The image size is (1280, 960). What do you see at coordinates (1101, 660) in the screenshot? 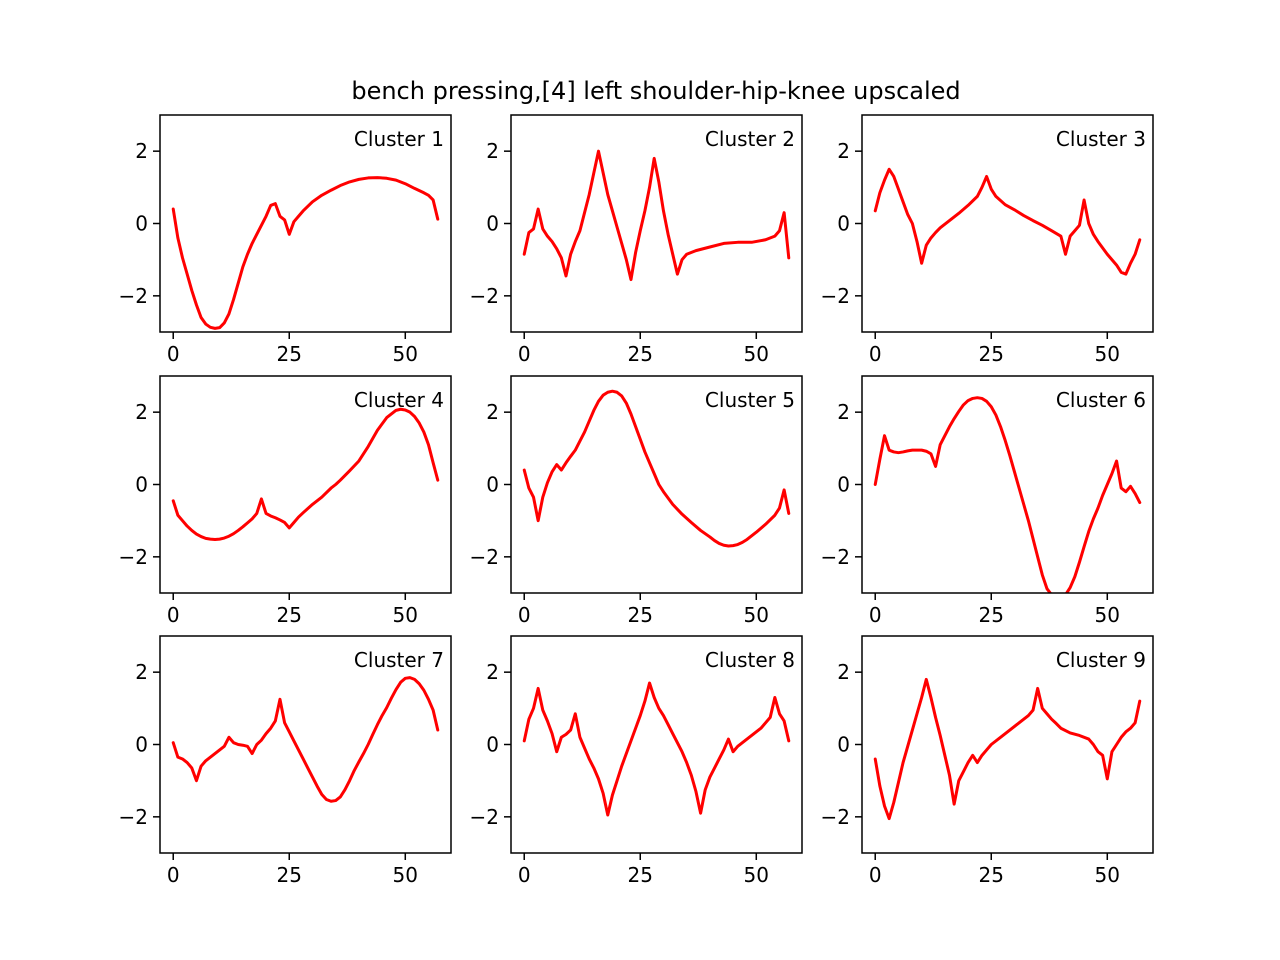
I see `panel-label: Cluster 9` at bounding box center [1101, 660].